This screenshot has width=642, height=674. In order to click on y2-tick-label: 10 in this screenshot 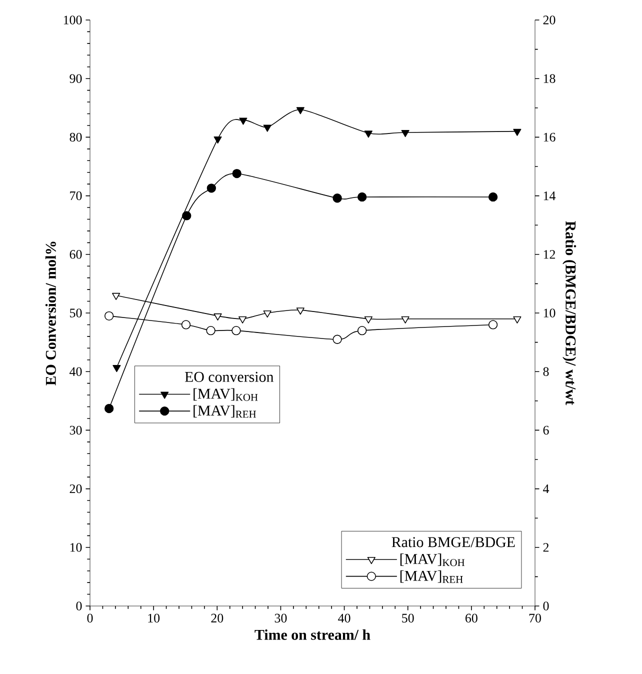, I will do `click(550, 313)`.